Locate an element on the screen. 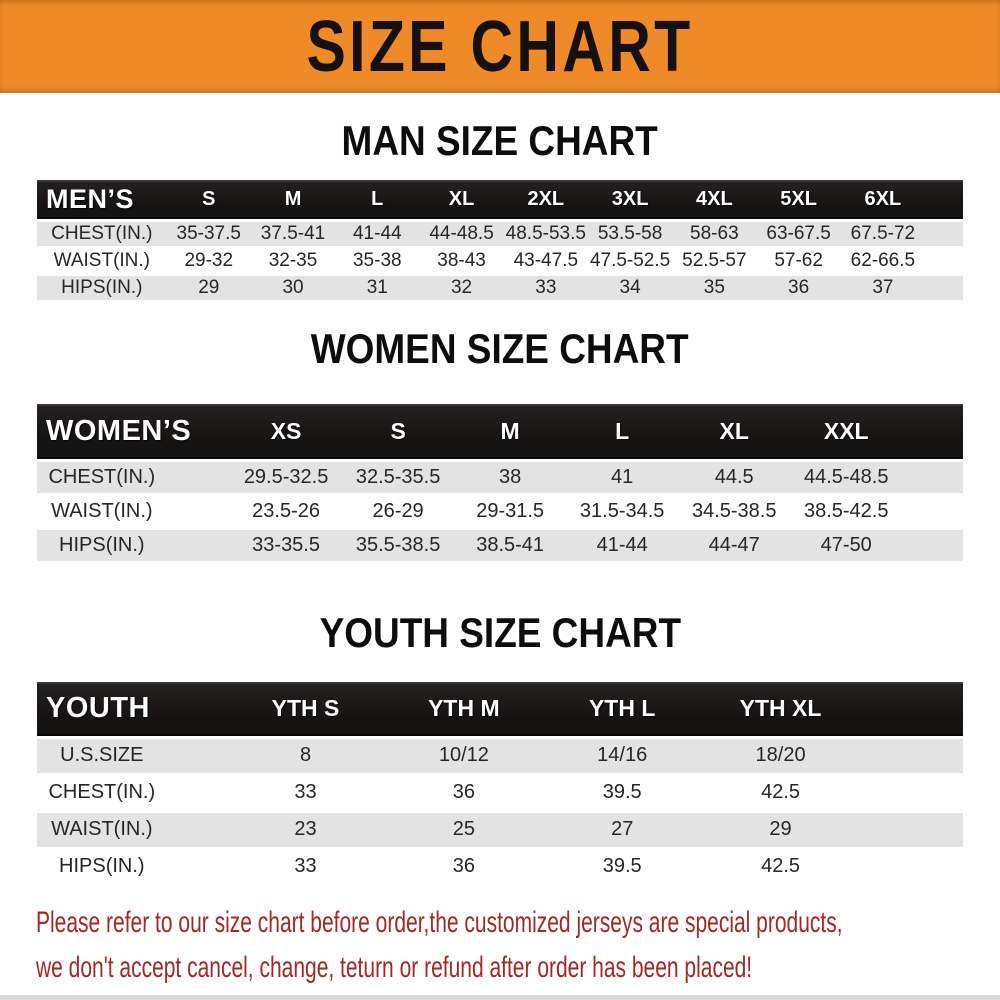 Image resolution: width=1000 pixels, height=1000 pixels. women-size-column-header-4: XL is located at coordinates (734, 432).